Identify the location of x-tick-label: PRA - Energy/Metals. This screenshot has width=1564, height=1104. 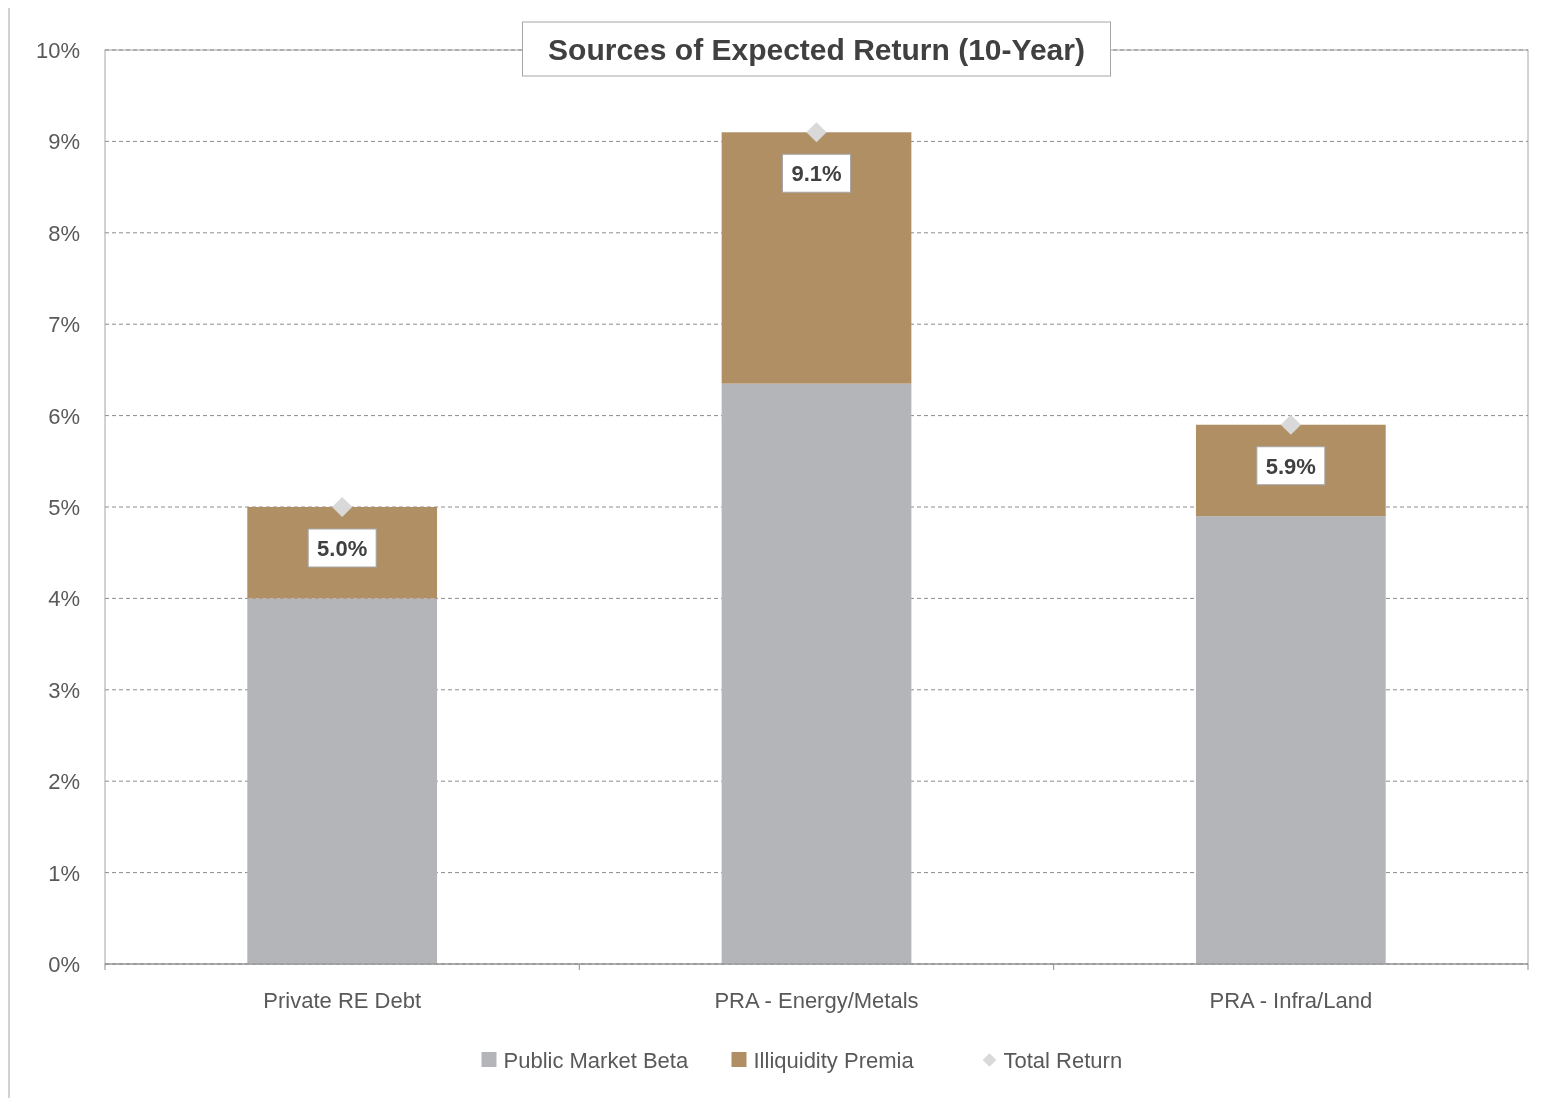
(816, 1000).